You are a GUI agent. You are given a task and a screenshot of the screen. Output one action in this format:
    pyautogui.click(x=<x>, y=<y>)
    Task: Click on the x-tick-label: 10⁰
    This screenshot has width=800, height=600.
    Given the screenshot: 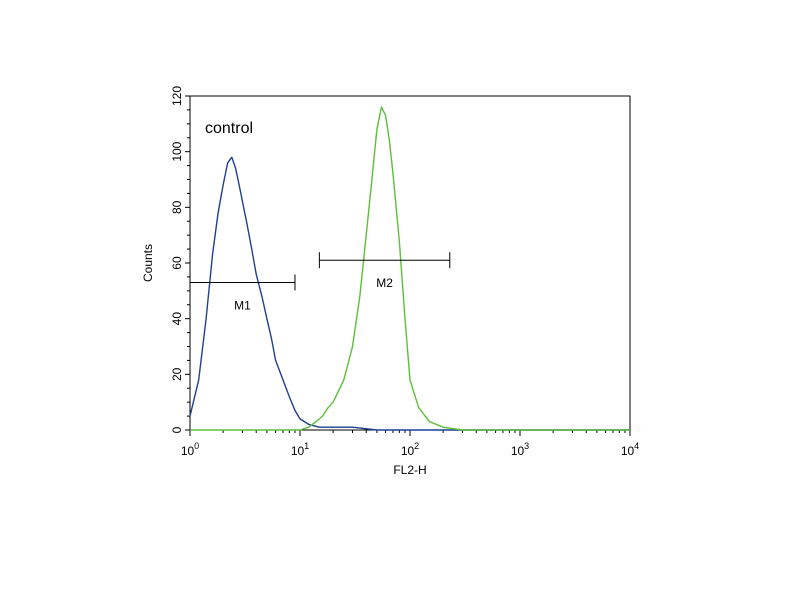 What is the action you would take?
    pyautogui.click(x=190, y=449)
    